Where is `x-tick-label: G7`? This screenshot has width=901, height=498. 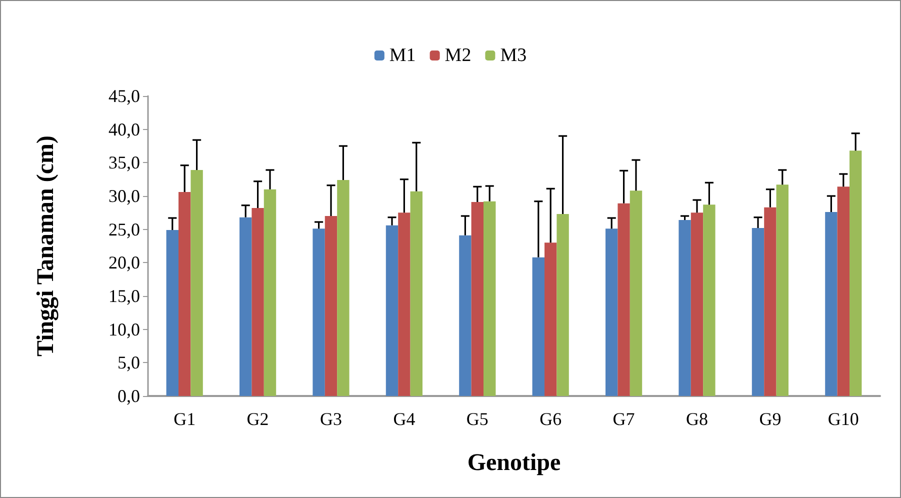 x-tick-label: G7 is located at coordinates (623, 419).